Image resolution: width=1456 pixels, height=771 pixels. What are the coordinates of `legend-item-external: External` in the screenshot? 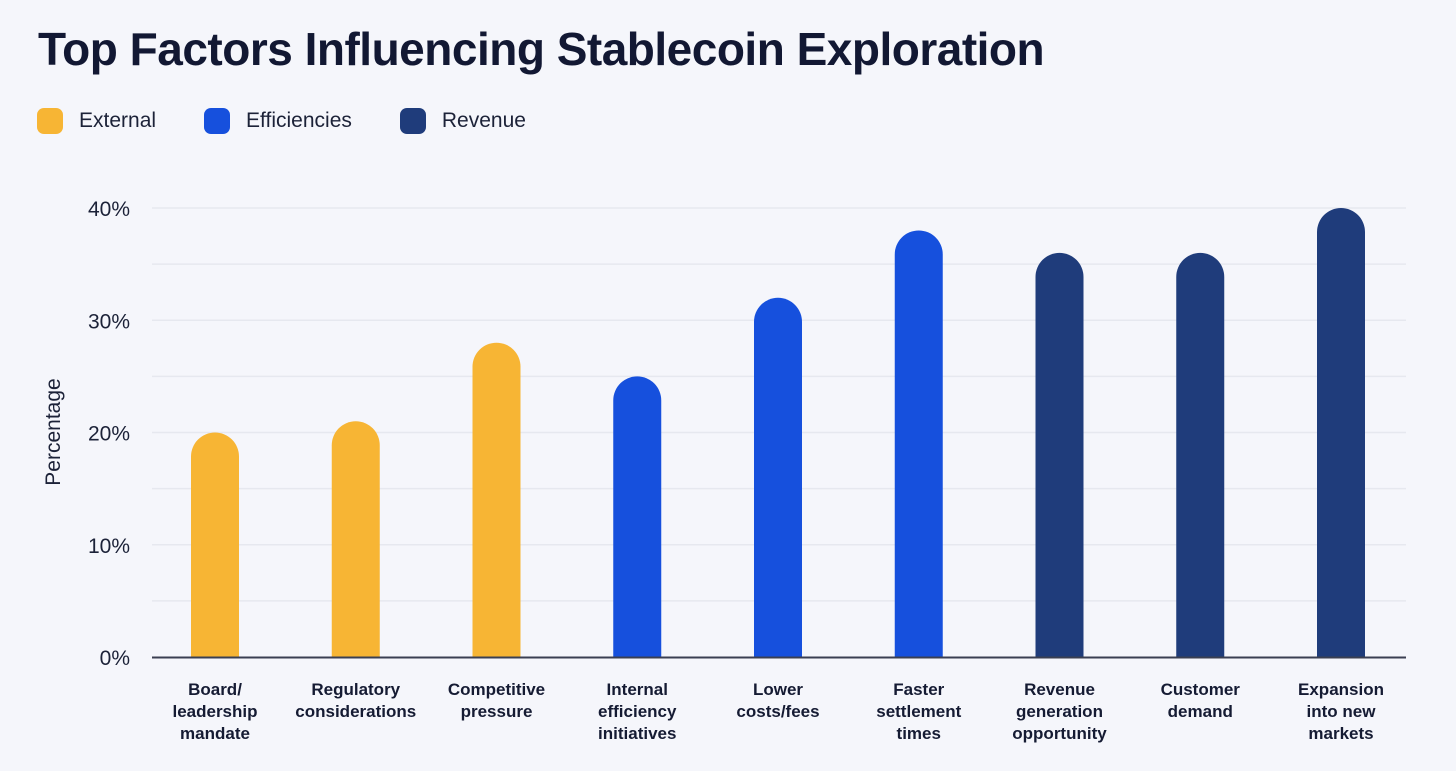 It's located at (96, 121).